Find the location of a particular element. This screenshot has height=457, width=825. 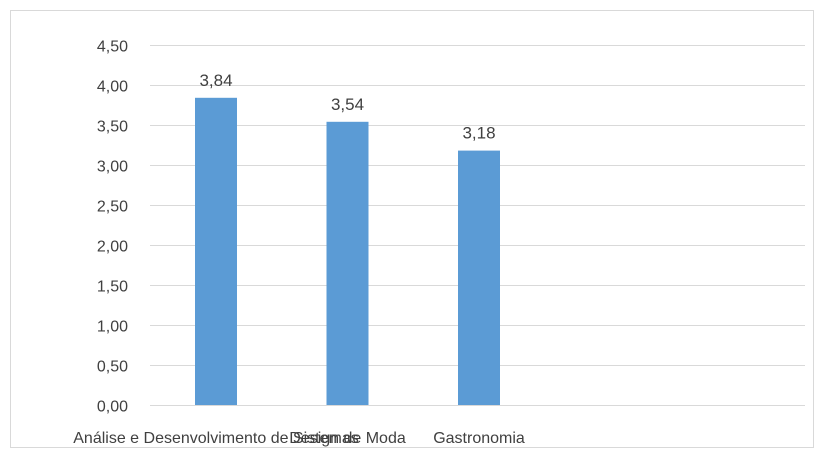

data-label: 3,18 is located at coordinates (478, 133).